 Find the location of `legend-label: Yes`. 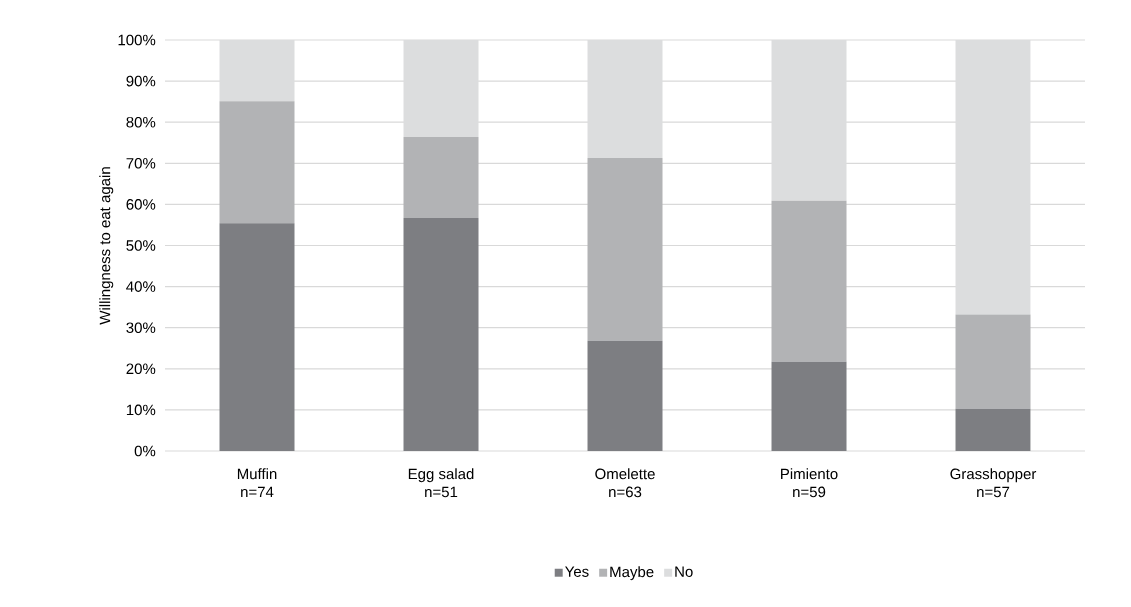

legend-label: Yes is located at coordinates (577, 571).